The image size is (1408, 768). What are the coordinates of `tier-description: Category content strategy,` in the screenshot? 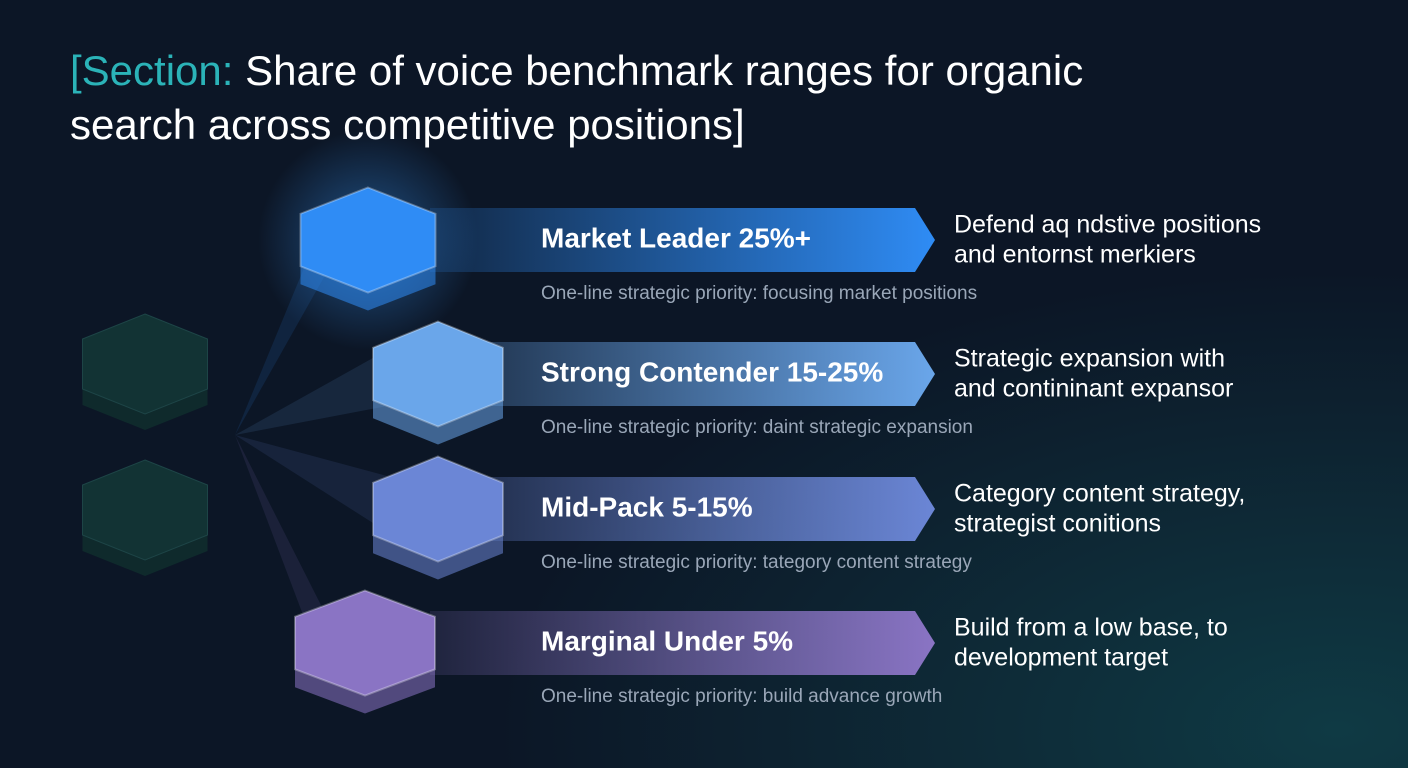 It's located at (1099, 494).